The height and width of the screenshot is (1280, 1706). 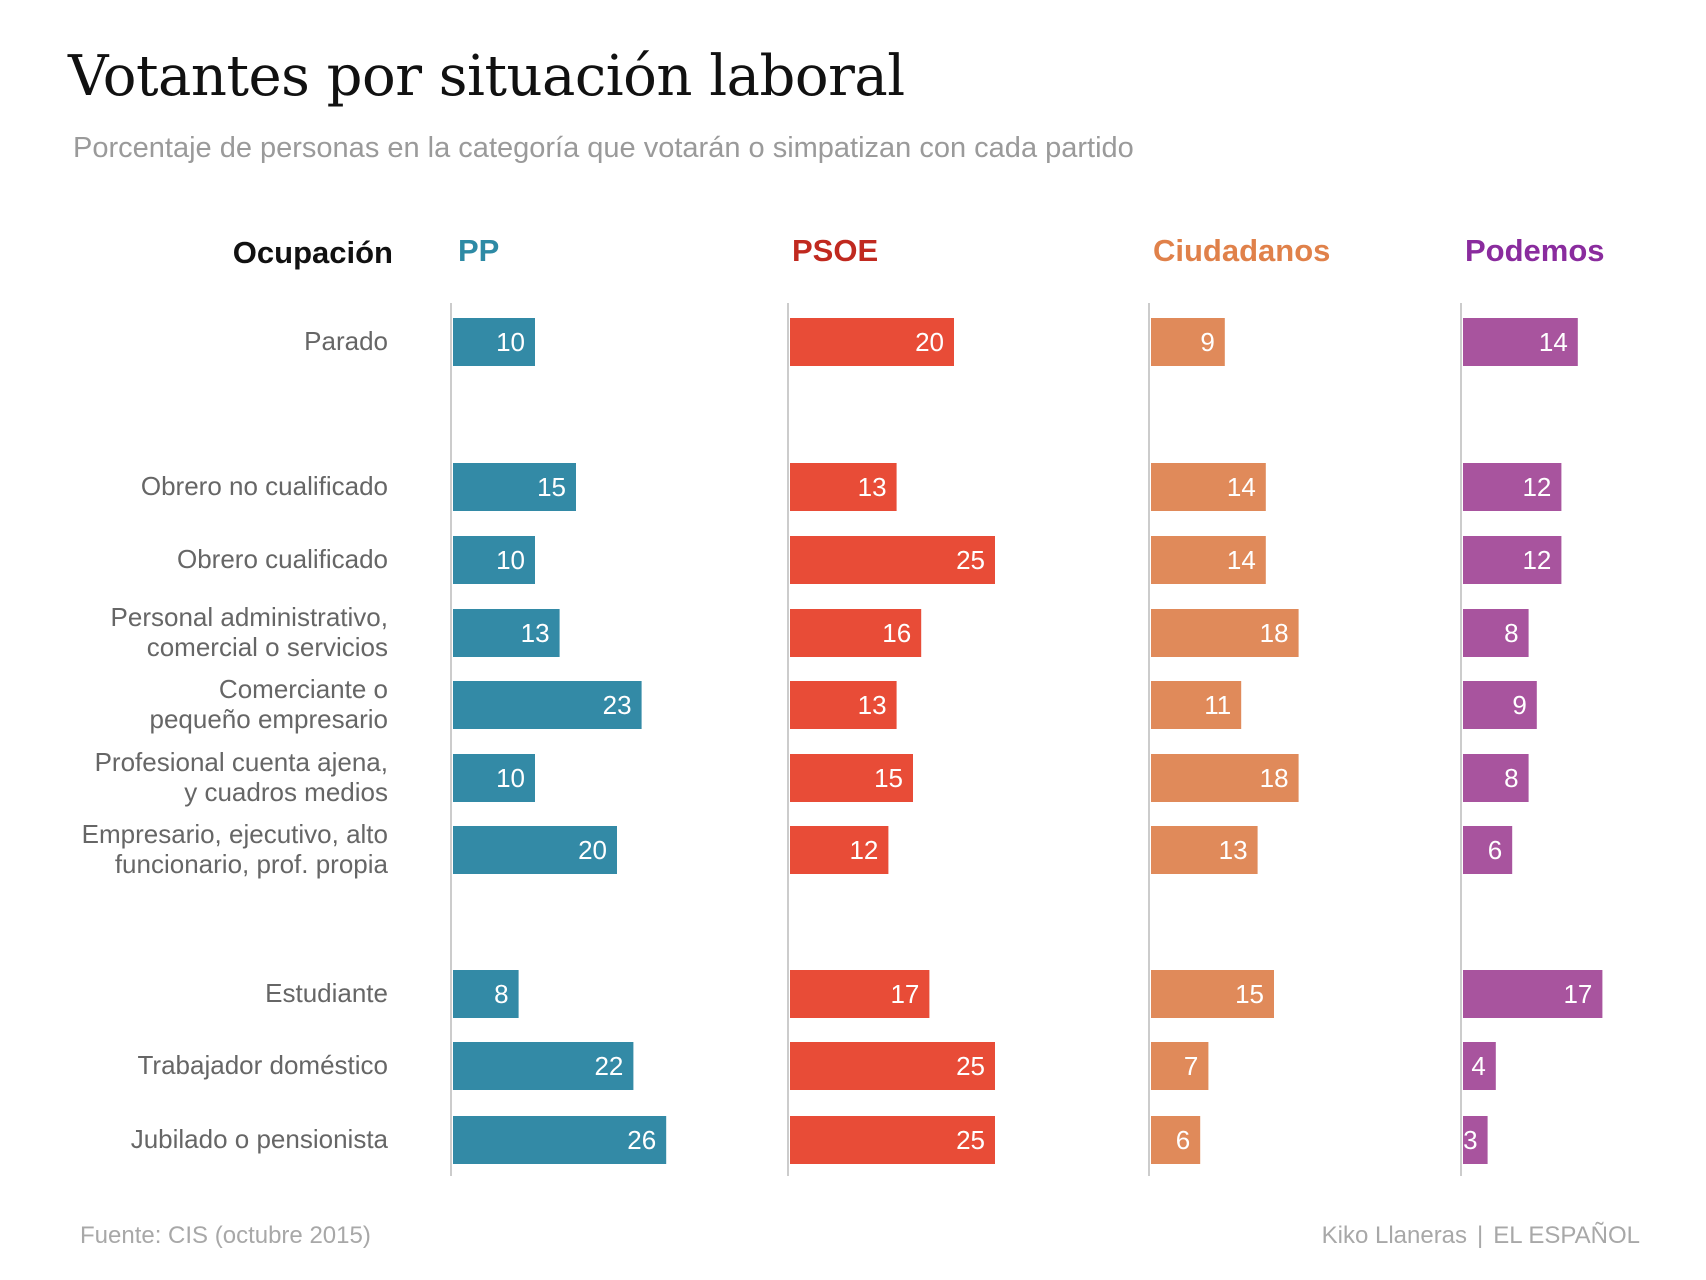 I want to click on data-label: 3, so click(x=1470, y=1140).